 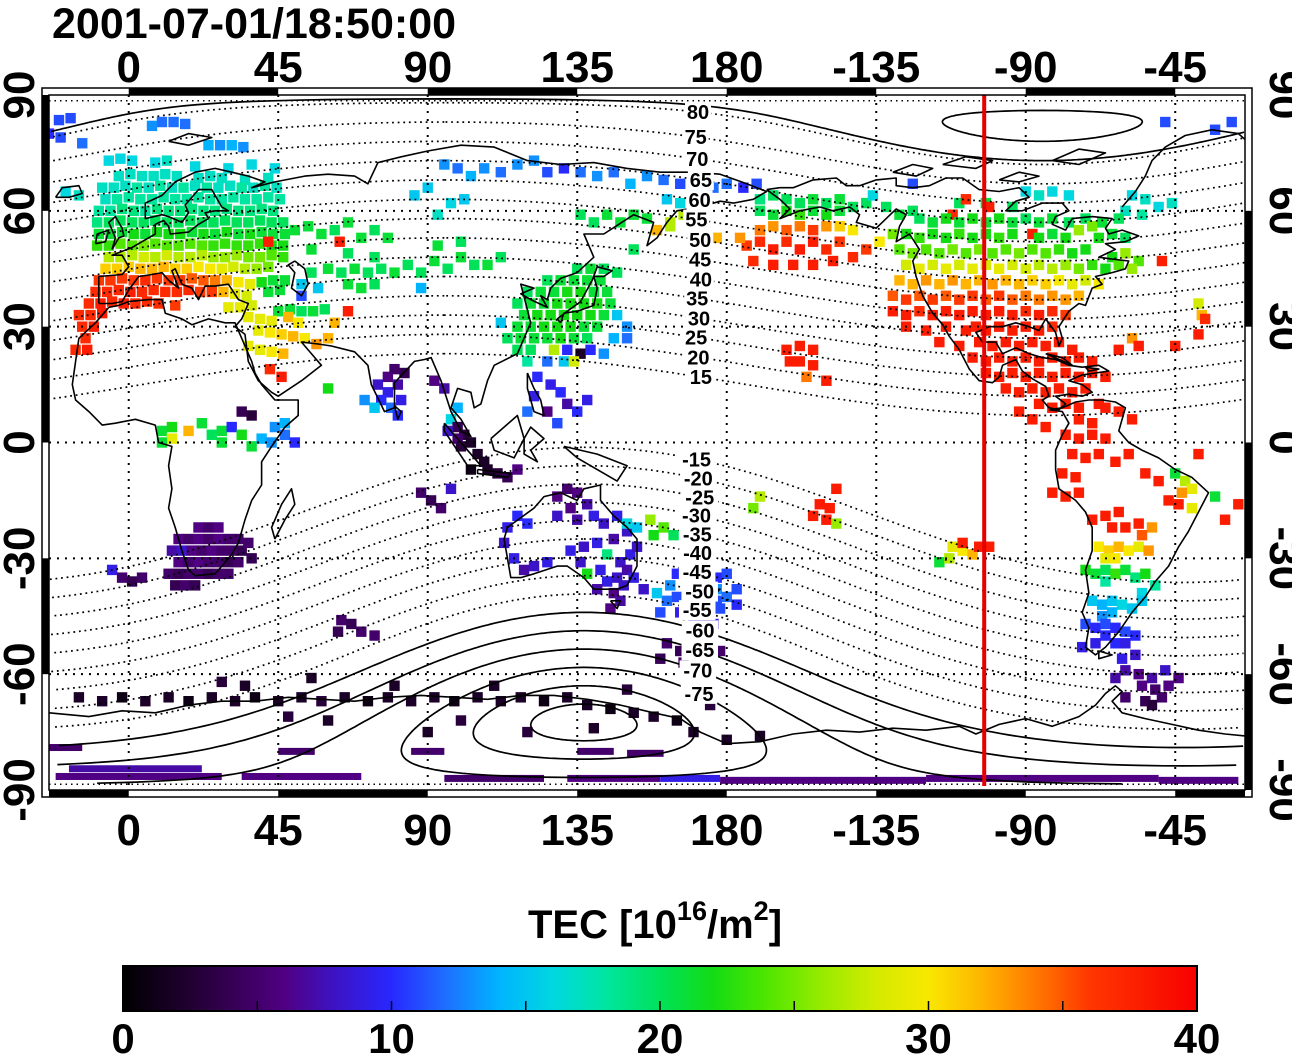 What do you see at coordinates (699, 319) in the screenshot?
I see `svg-text: 30` at bounding box center [699, 319].